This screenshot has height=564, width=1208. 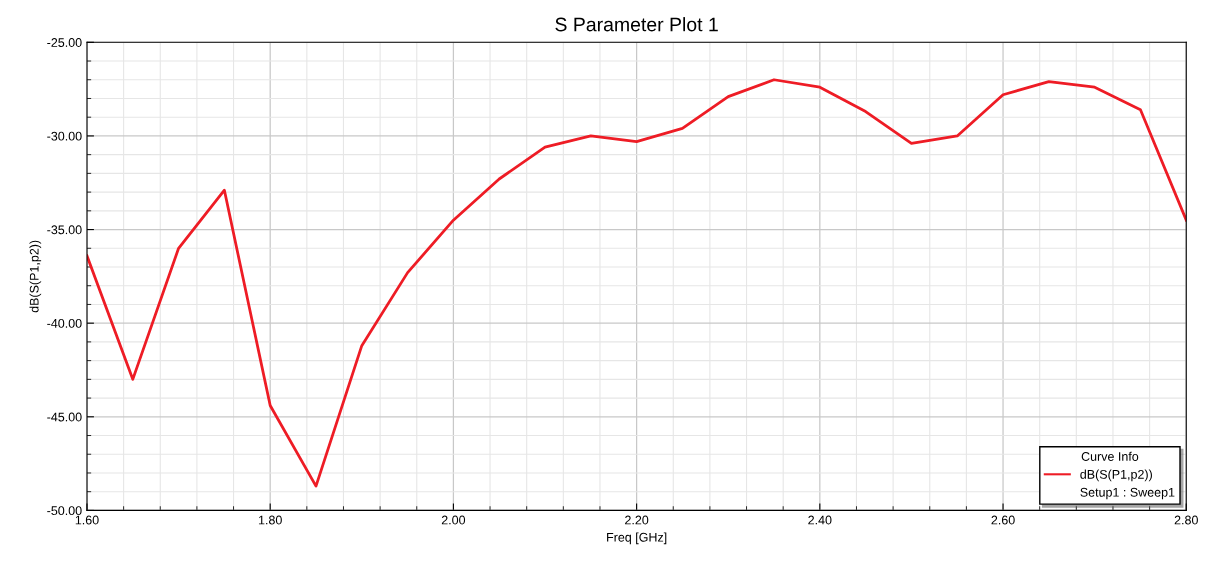 I want to click on y-tick-label: -50.00, so click(x=64, y=511).